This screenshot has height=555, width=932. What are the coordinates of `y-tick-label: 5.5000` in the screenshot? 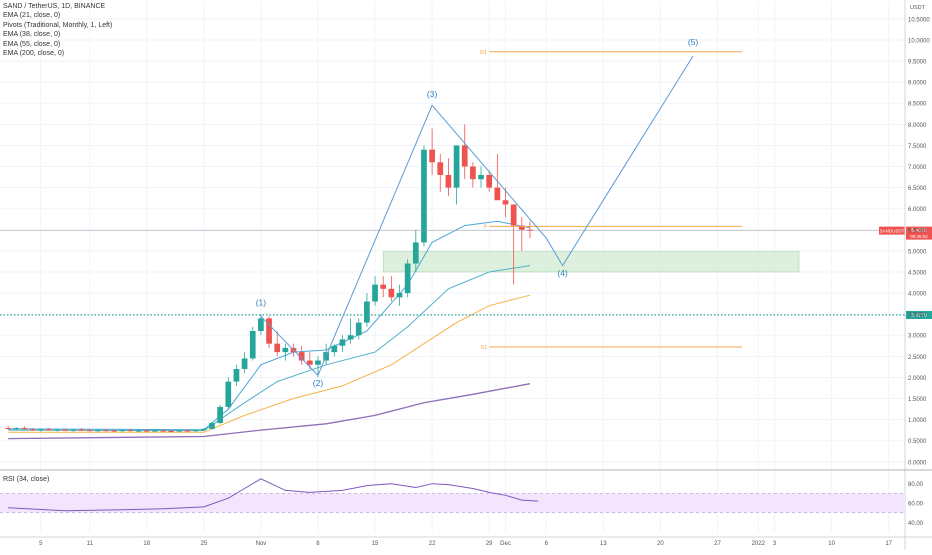 It's located at (917, 231).